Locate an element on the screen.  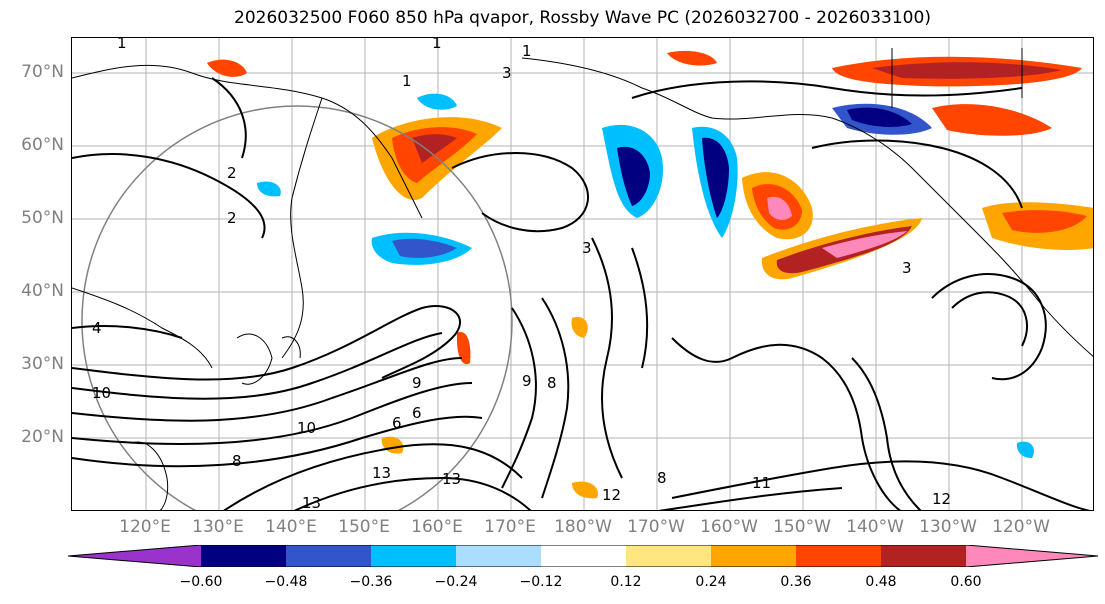
lon-label-150w: 150°W is located at coordinates (802, 527).